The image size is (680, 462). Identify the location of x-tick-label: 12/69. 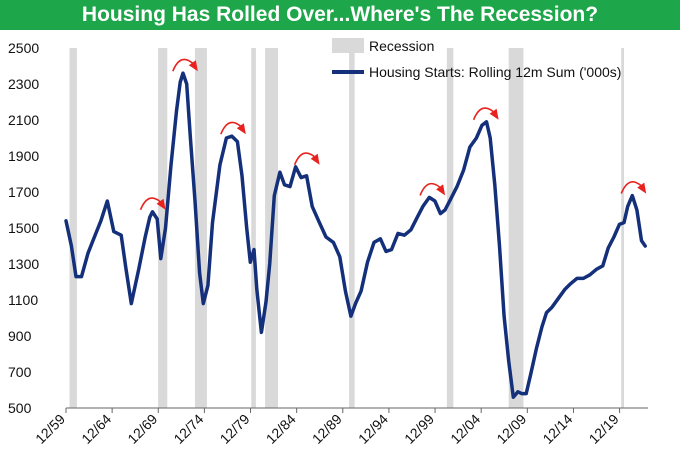
(142, 429).